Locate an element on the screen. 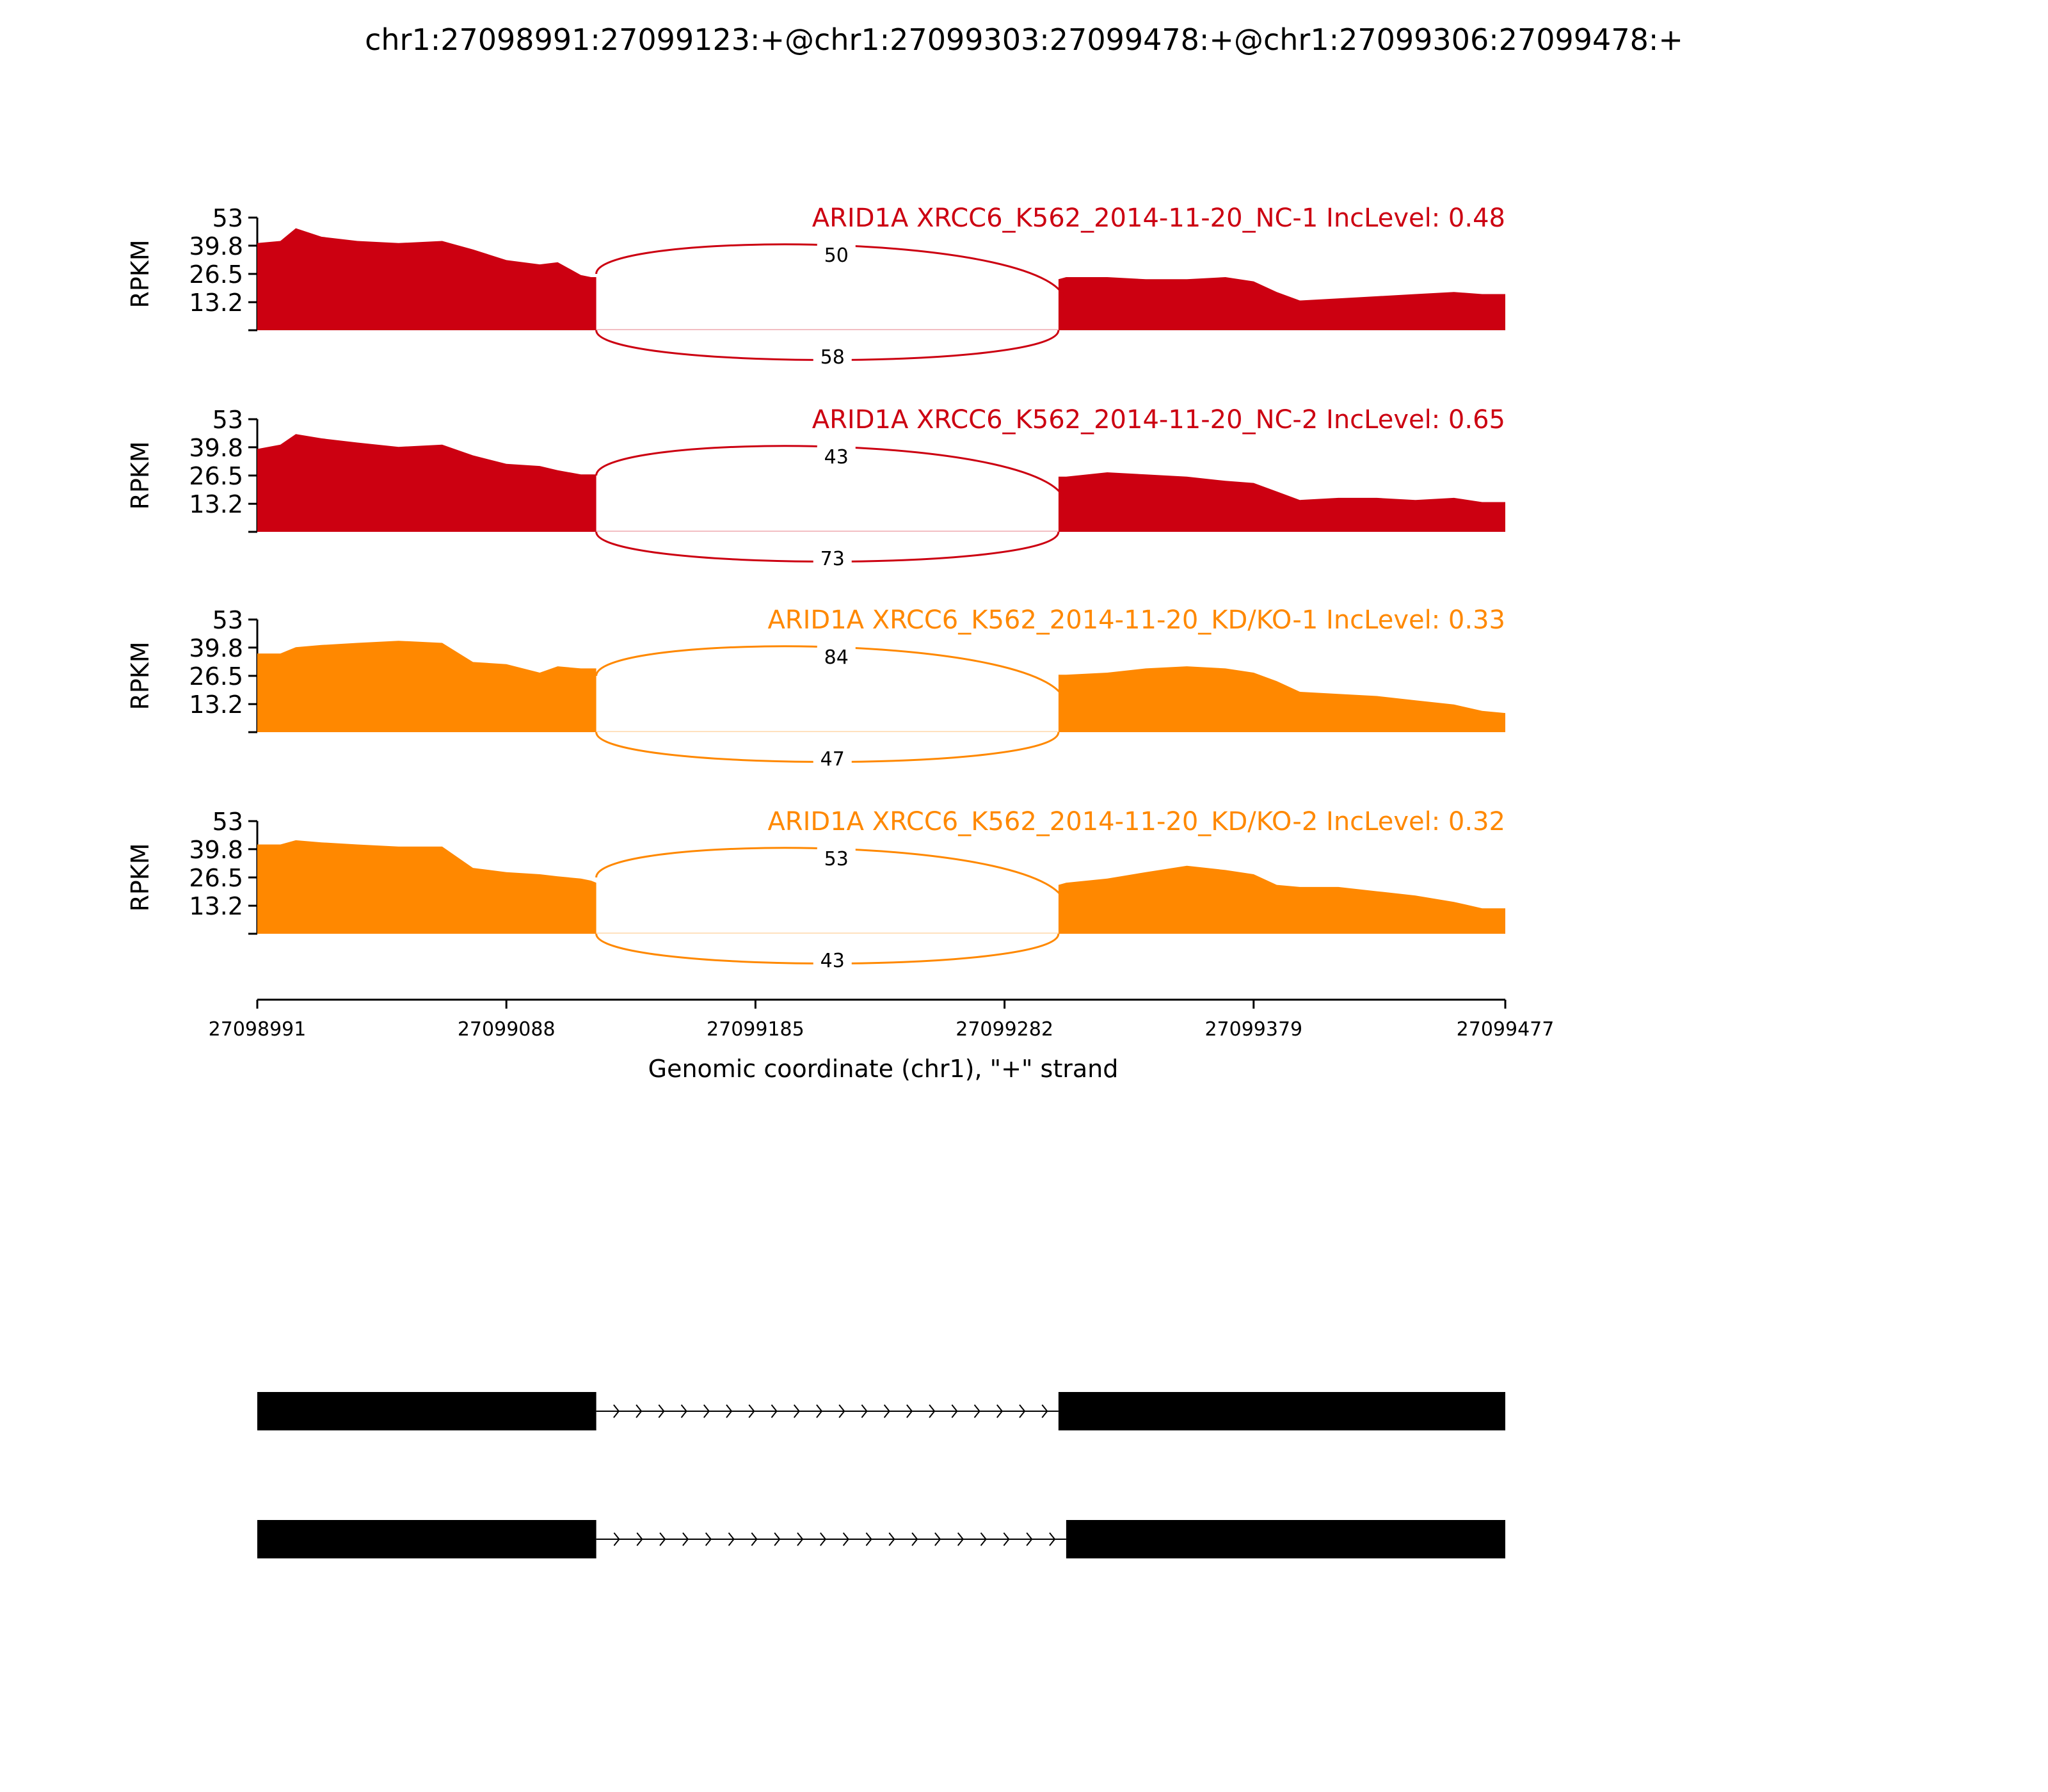  junction-count: 84 is located at coordinates (836, 657).